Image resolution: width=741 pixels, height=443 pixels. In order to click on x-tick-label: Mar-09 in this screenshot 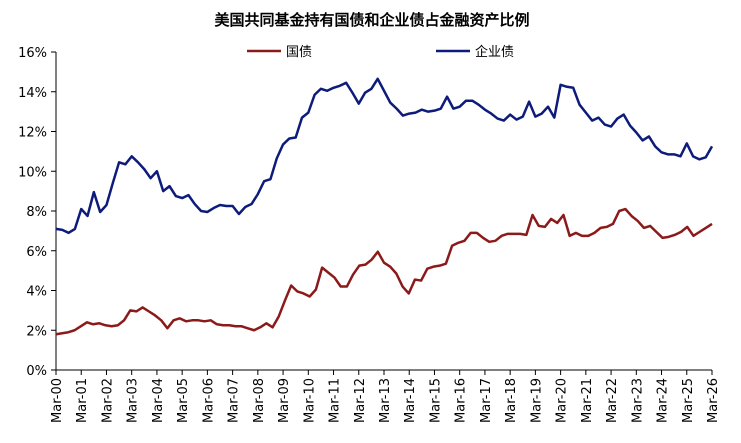, I will do `click(284, 400)`.